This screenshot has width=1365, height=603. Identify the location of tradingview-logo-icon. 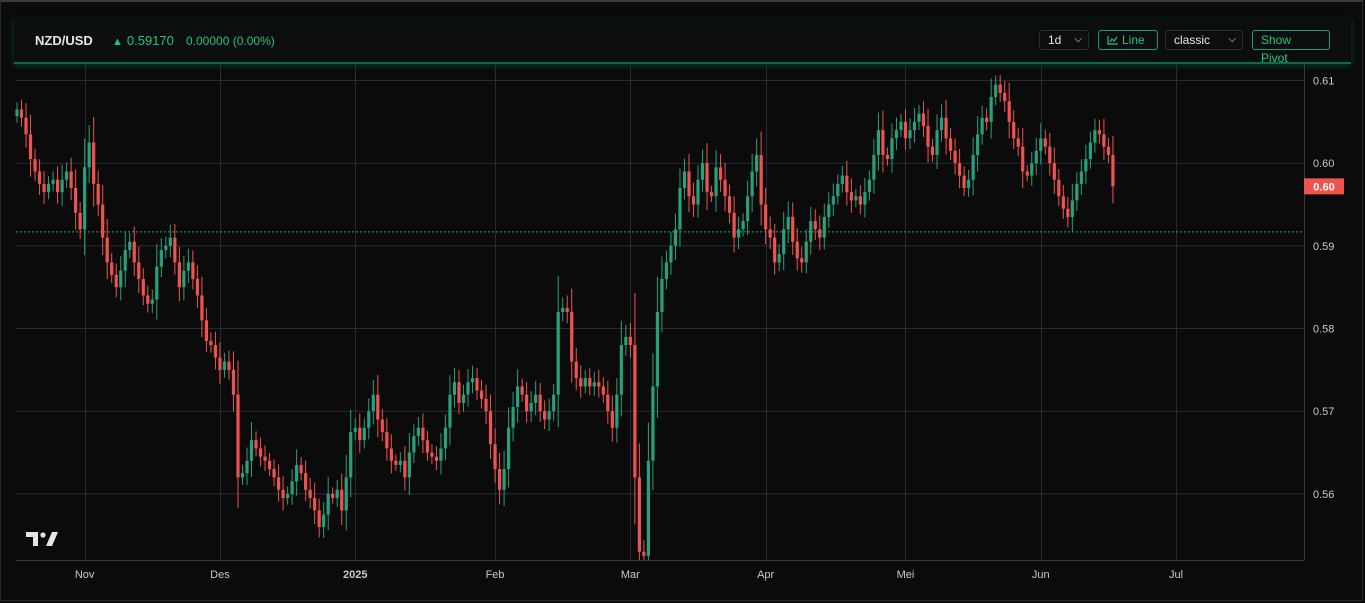
(42, 539).